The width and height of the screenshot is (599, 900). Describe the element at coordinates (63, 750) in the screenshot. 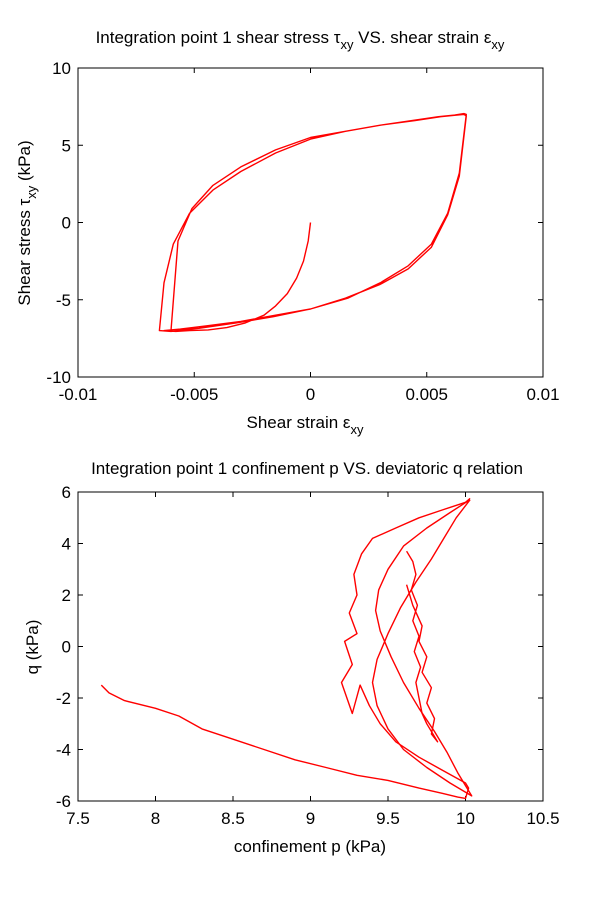

I see `y-tick-label: -4` at that location.